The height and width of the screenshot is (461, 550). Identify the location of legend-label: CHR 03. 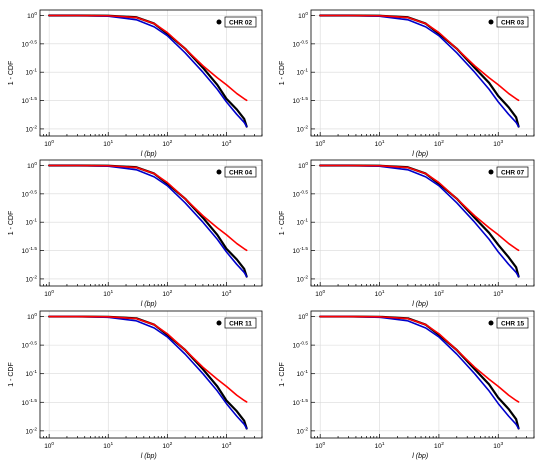
(513, 23).